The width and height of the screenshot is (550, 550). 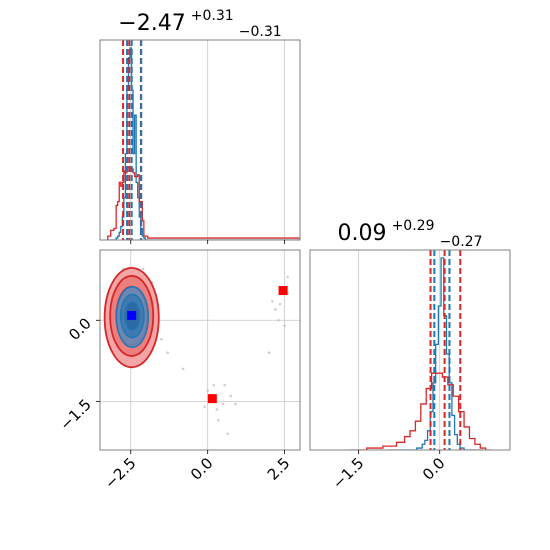 I want to click on title-lower-error: −0.27, so click(x=461, y=242).